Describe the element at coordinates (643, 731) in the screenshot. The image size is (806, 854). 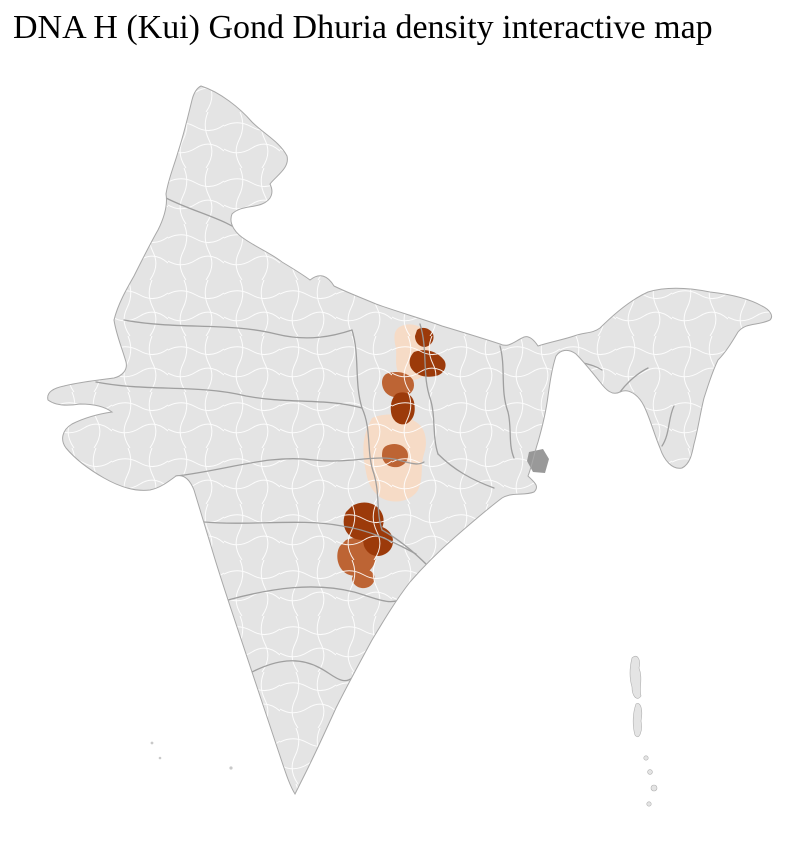
I see `andaman-nicobar-islands` at that location.